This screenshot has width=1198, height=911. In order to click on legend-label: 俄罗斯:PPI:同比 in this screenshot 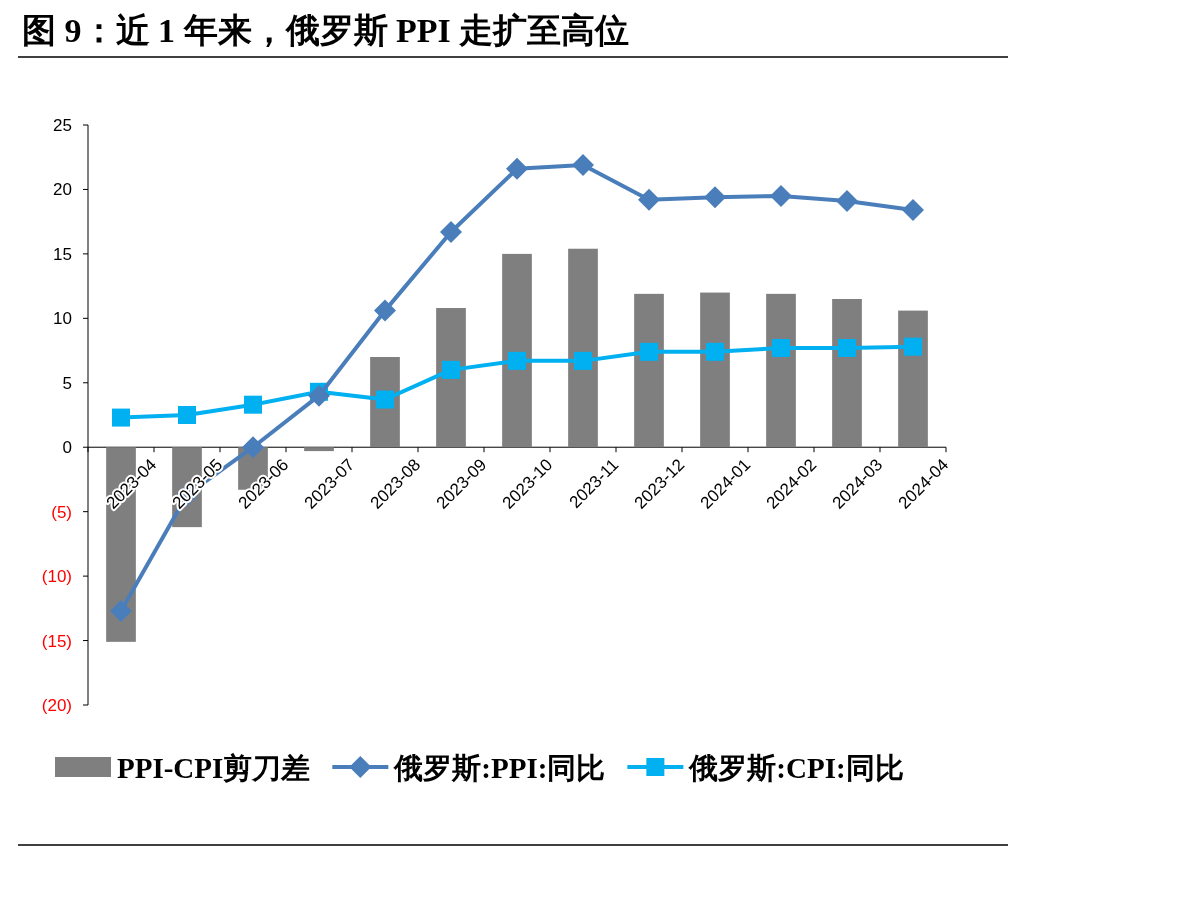, I will do `click(499, 768)`.